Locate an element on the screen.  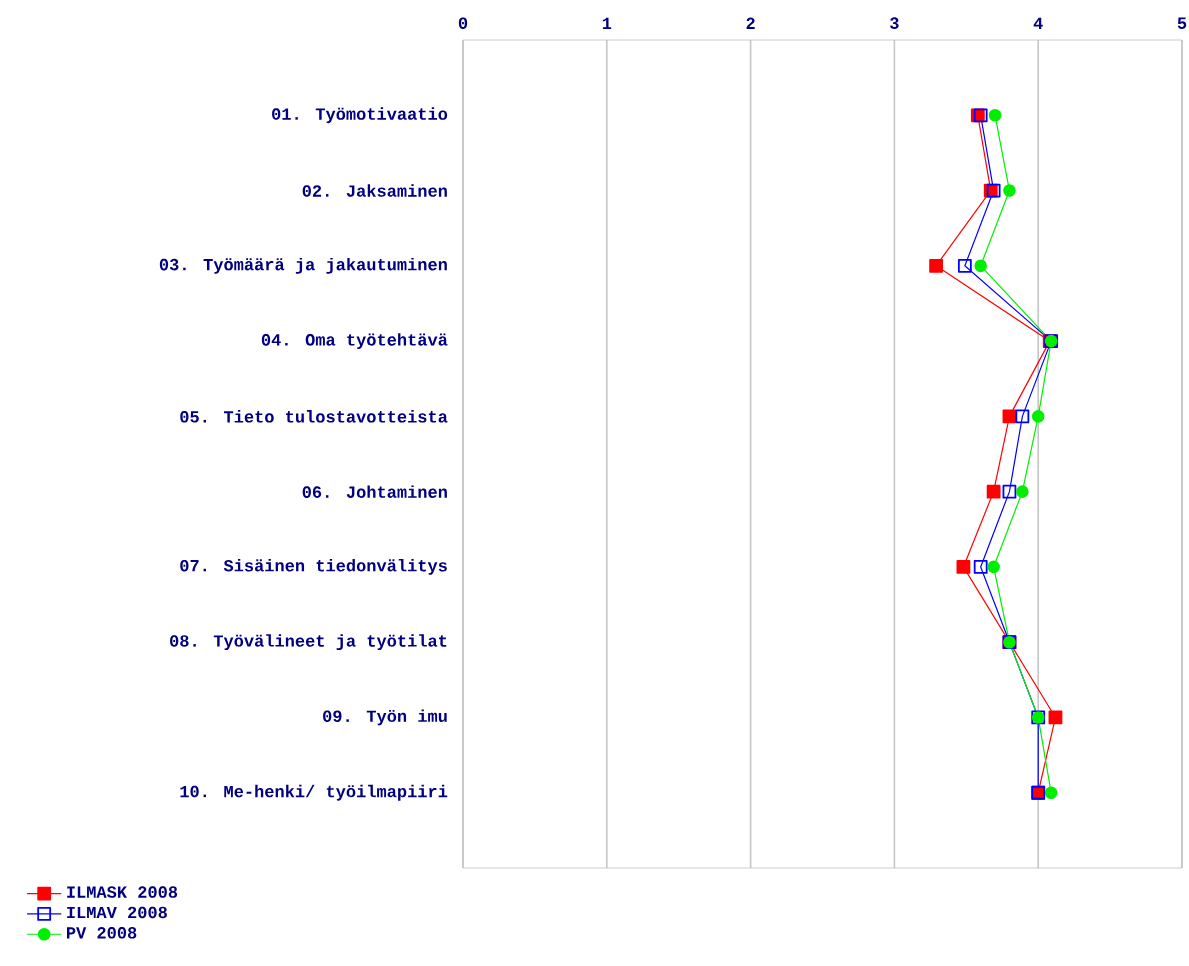
y-tick-label: 04. Oma työtehtävä is located at coordinates (354, 341).